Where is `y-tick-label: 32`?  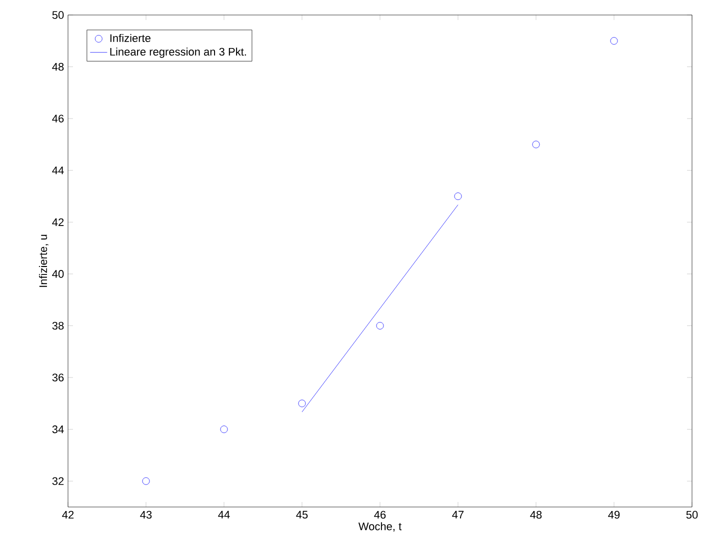 y-tick-label: 32 is located at coordinates (58, 481).